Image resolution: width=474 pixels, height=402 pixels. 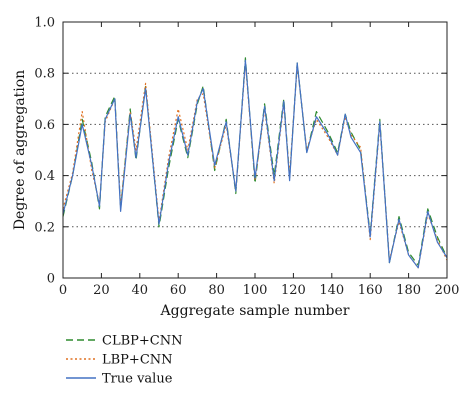 What do you see at coordinates (20, 150) in the screenshot?
I see `y-axis-label: Degree of aggregation` at bounding box center [20, 150].